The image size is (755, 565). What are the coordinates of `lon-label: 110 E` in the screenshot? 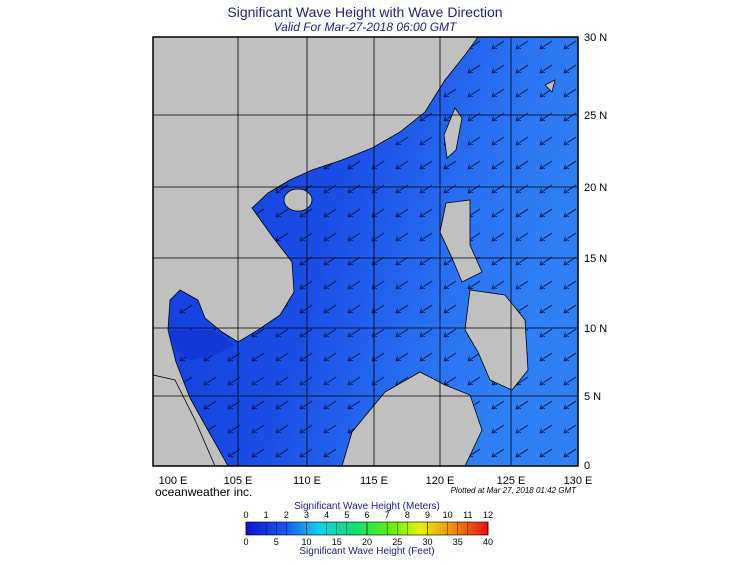 It's located at (307, 481).